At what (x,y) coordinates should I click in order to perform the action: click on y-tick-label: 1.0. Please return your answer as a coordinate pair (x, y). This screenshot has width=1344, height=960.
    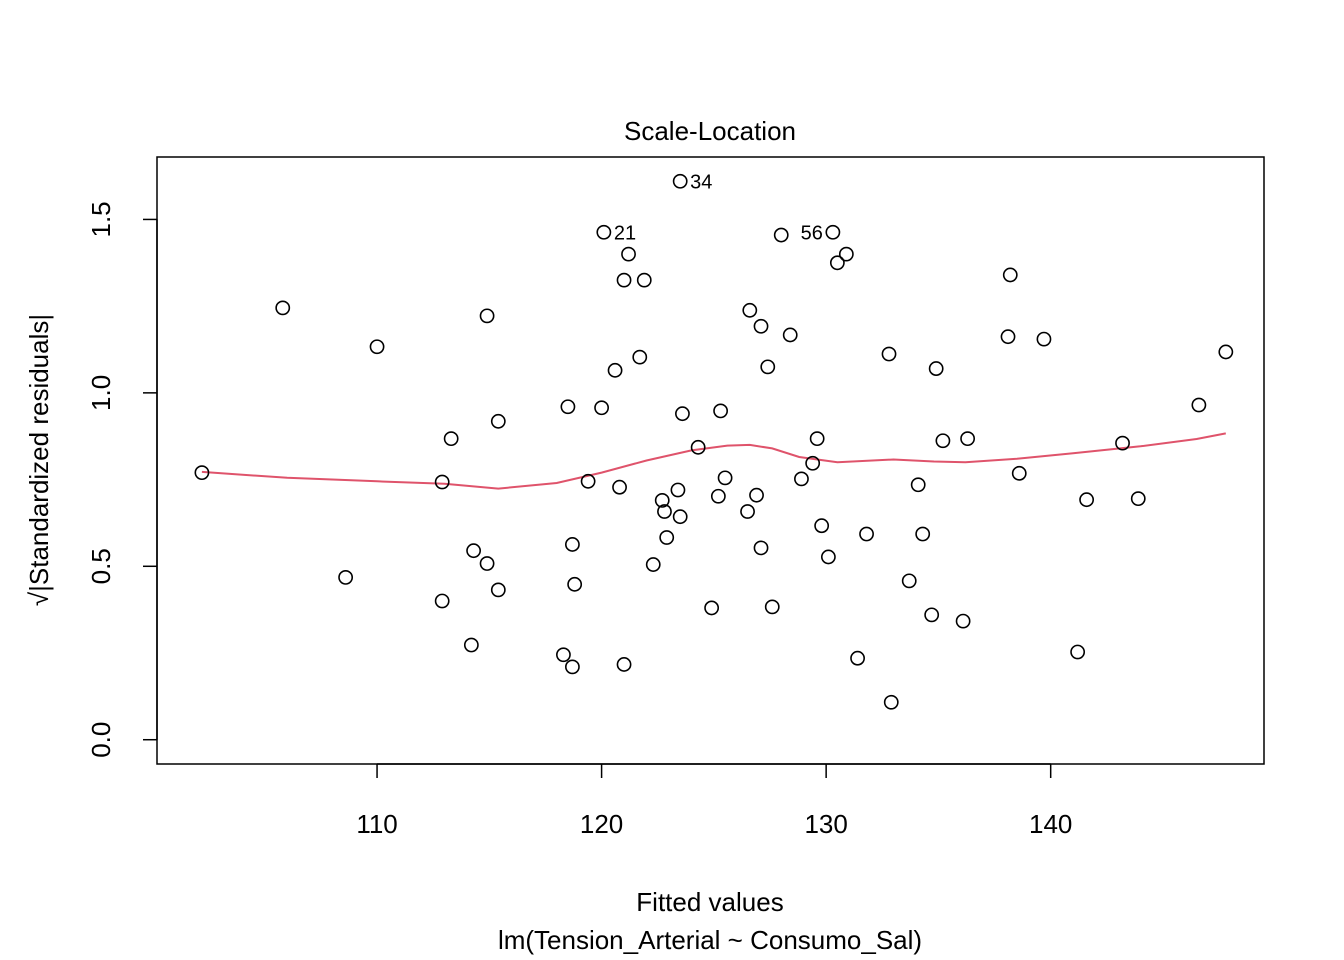
    Looking at the image, I should click on (101, 393).